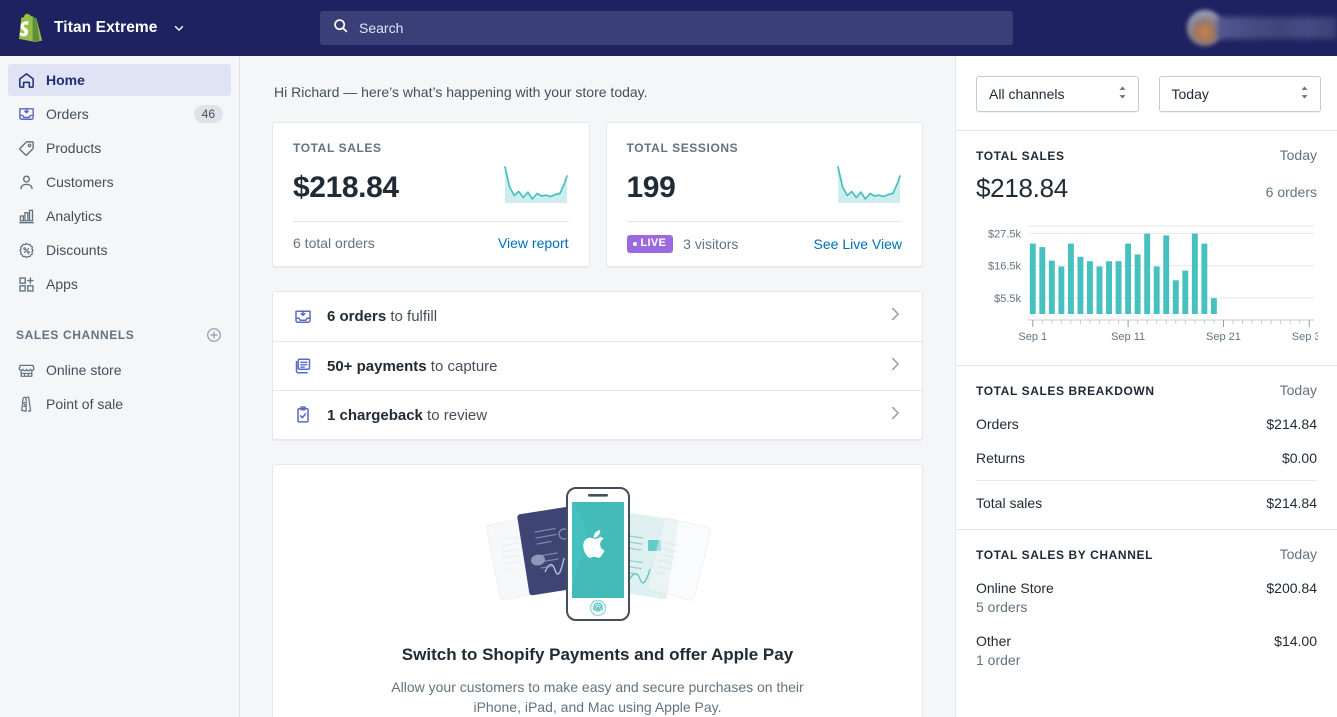 This screenshot has height=717, width=1337. What do you see at coordinates (533, 243) in the screenshot?
I see `view-report-link: View report` at bounding box center [533, 243].